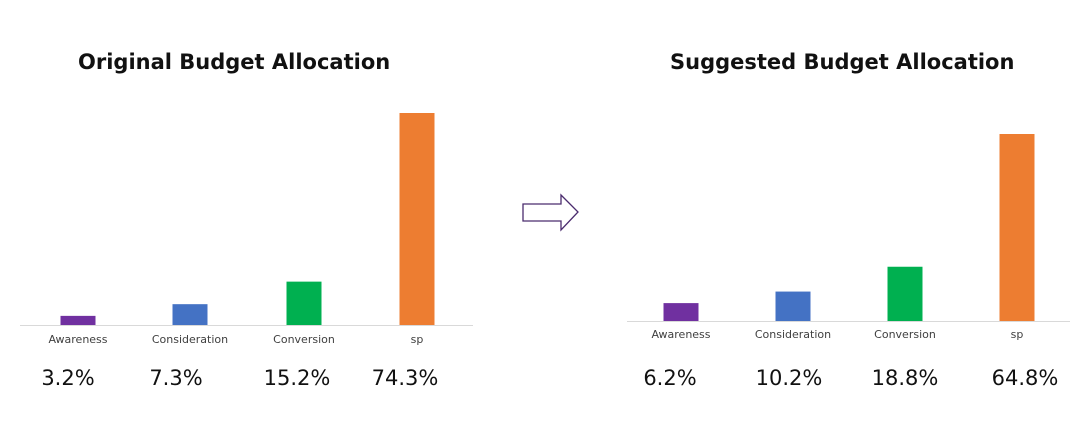  Describe the element at coordinates (297, 378) in the screenshot. I see `value-label-conversion: 15.2%` at that location.